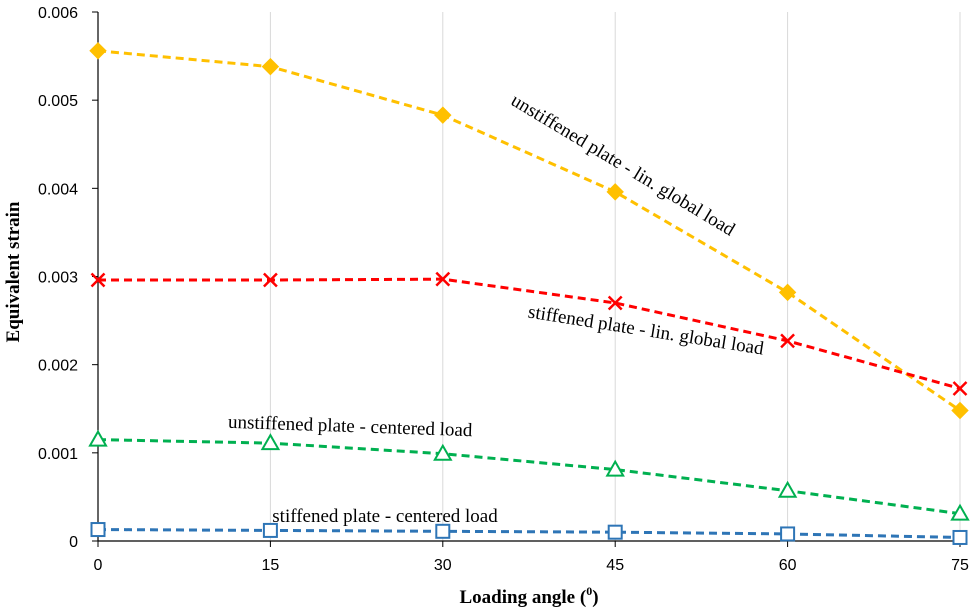 This screenshot has height=611, width=971. What do you see at coordinates (13, 271) in the screenshot?
I see `y-axis-title: Equivalent strain` at bounding box center [13, 271].